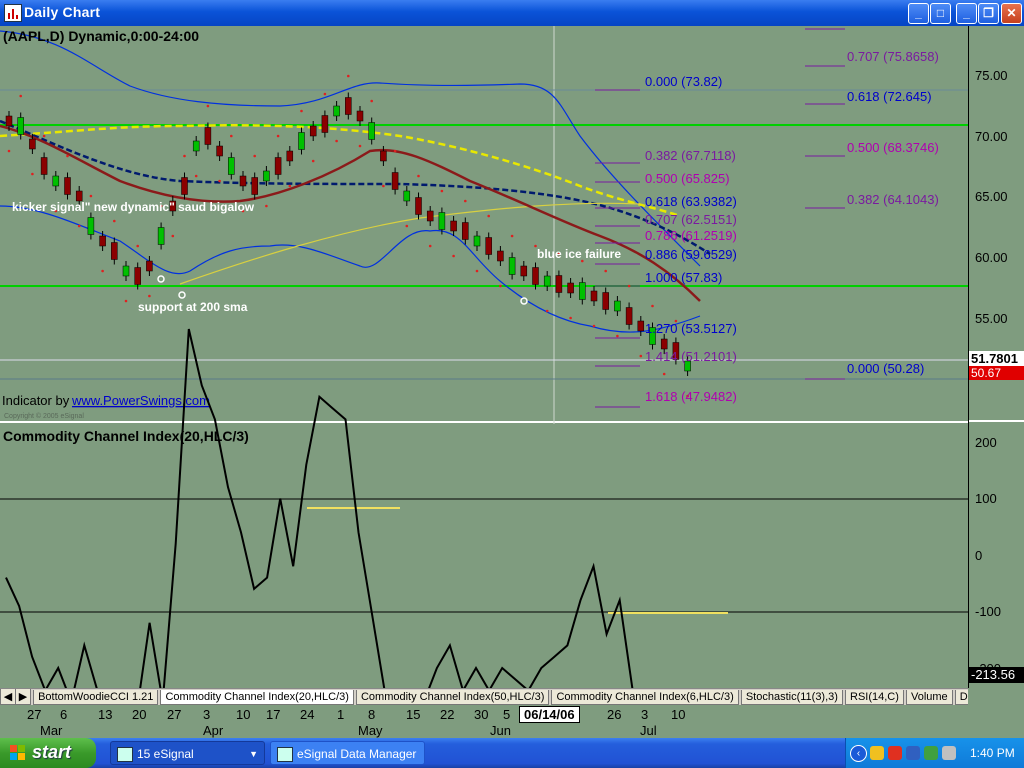 This screenshot has width=1024, height=768. What do you see at coordinates (996, 373) in the screenshot?
I see `last-close-tag: 50.67` at bounding box center [996, 373].